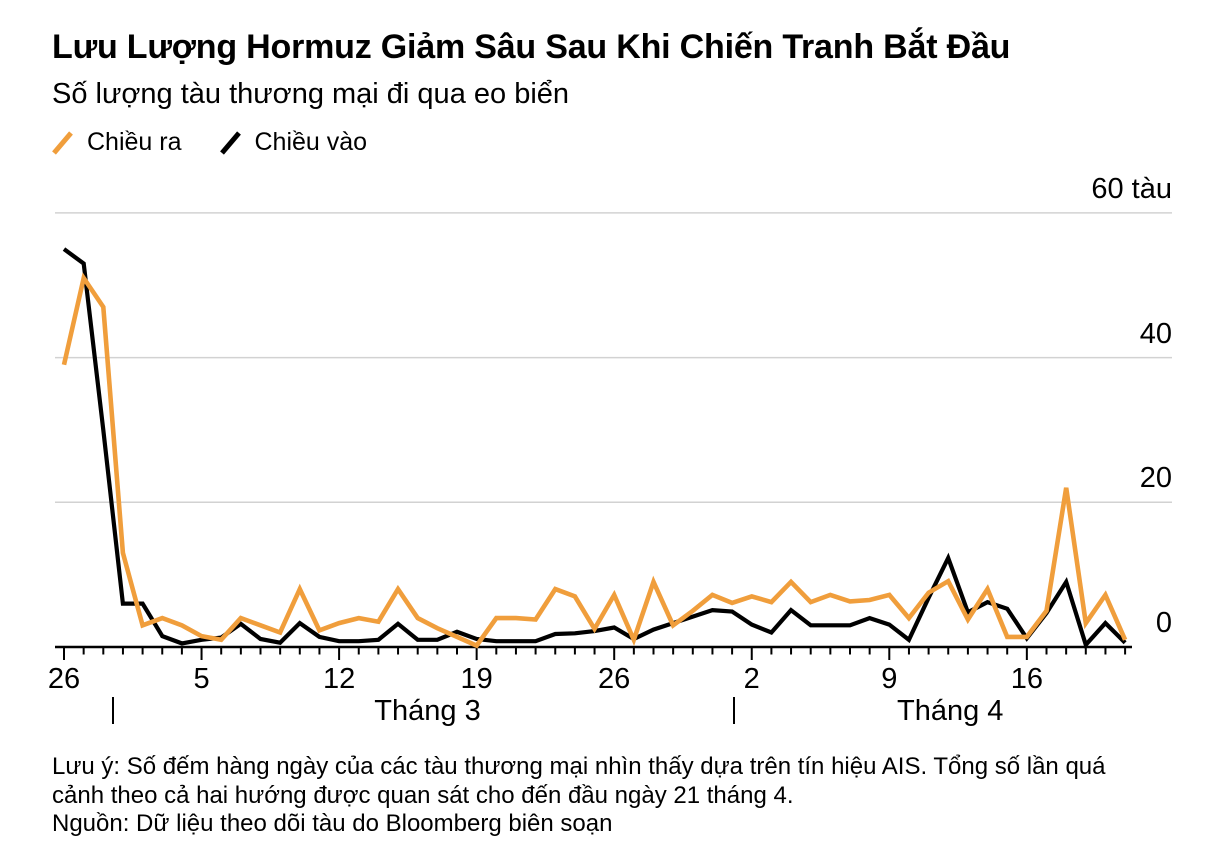 The height and width of the screenshot is (864, 1227). I want to click on x-tick-label: 12, so click(339, 679).